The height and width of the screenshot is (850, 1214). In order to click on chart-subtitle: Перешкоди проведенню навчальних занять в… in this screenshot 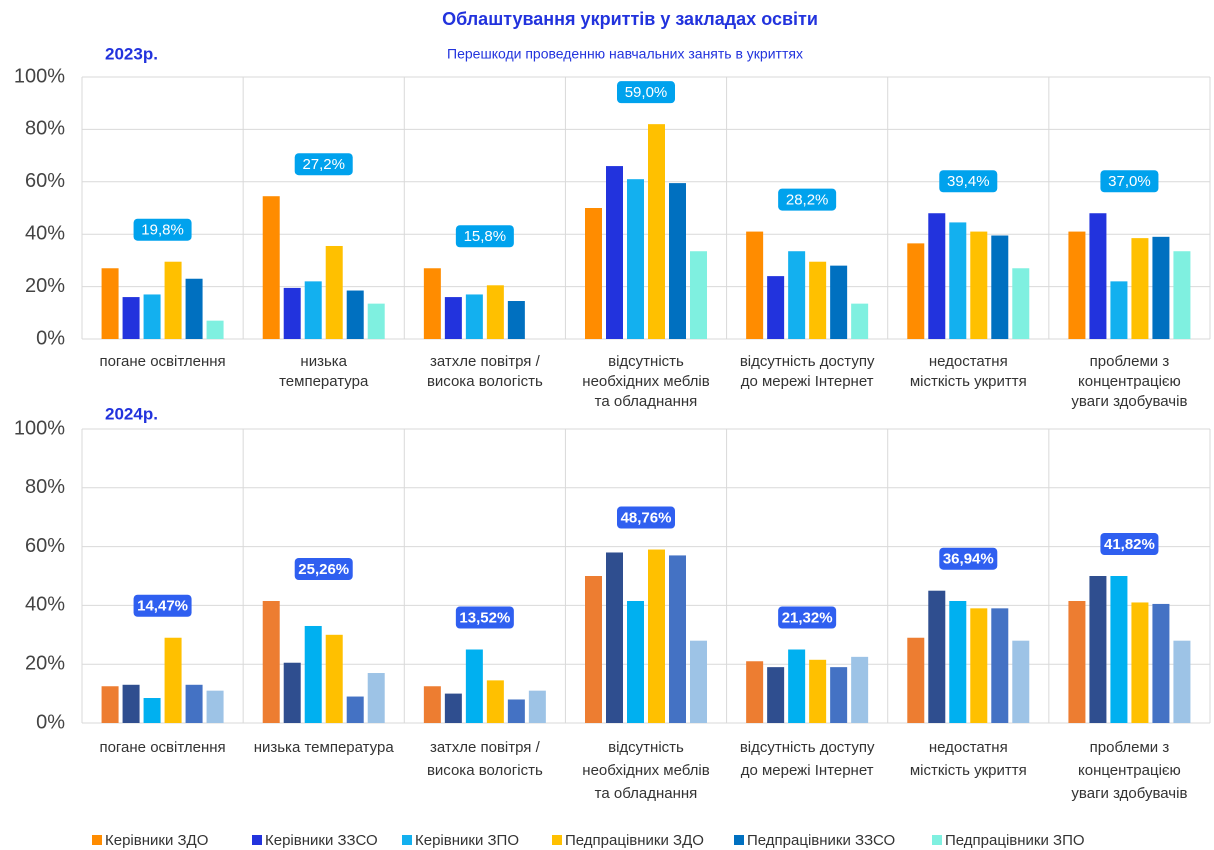, I will do `click(625, 54)`.